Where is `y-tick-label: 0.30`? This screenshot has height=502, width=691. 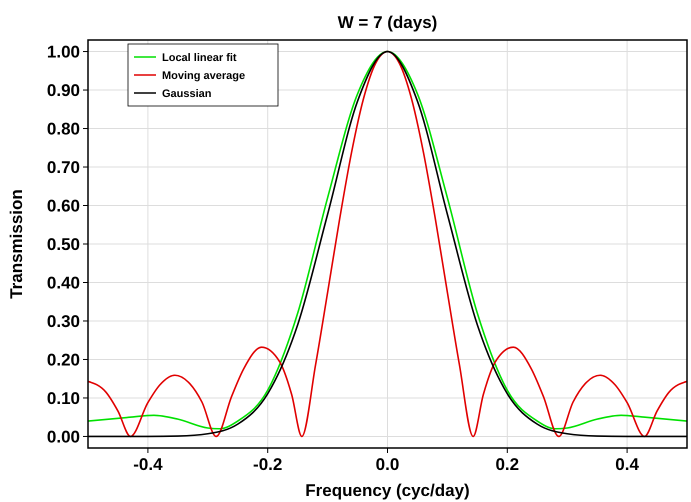 y-tick-label: 0.30 is located at coordinates (63, 321).